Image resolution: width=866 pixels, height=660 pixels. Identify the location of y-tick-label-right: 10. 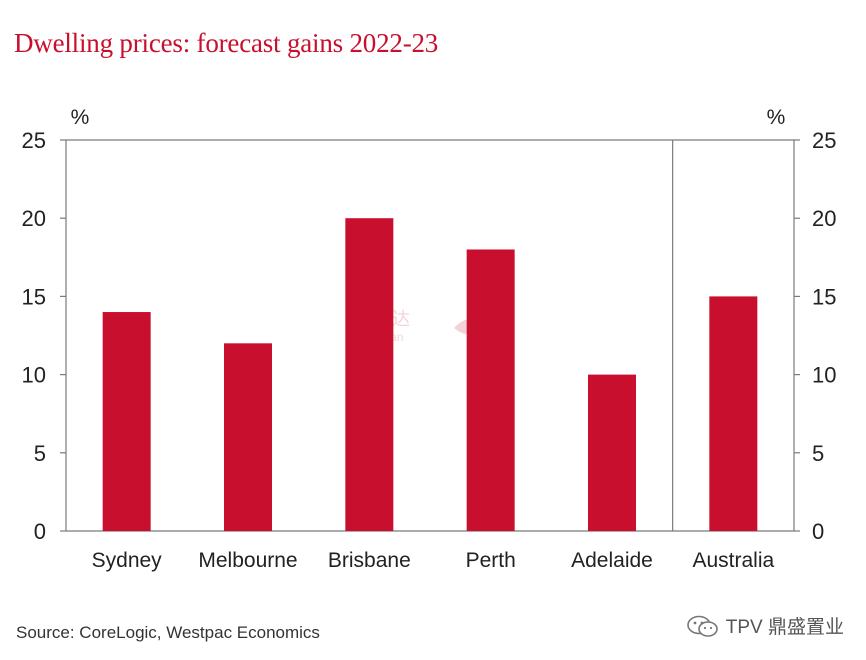
(824, 375).